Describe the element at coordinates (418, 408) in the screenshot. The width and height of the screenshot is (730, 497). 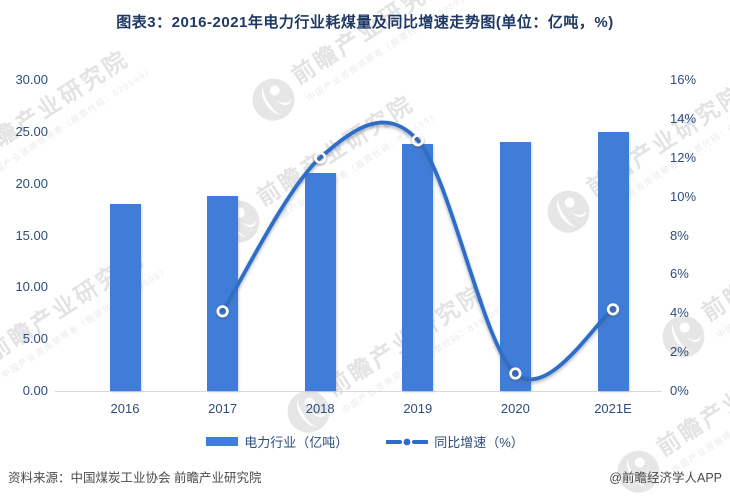
I see `x-axis-label: 2019` at that location.